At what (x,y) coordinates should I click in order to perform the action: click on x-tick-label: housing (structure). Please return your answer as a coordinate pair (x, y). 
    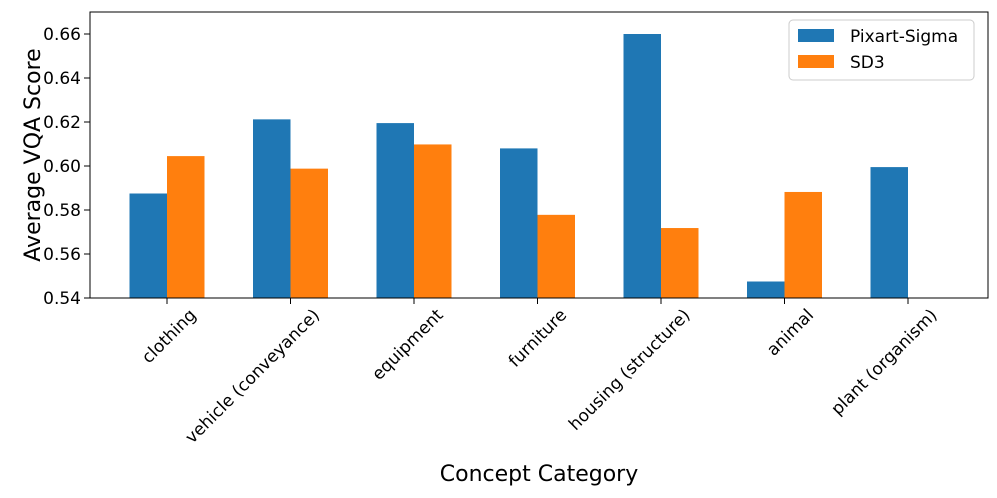
    Looking at the image, I should click on (629, 369).